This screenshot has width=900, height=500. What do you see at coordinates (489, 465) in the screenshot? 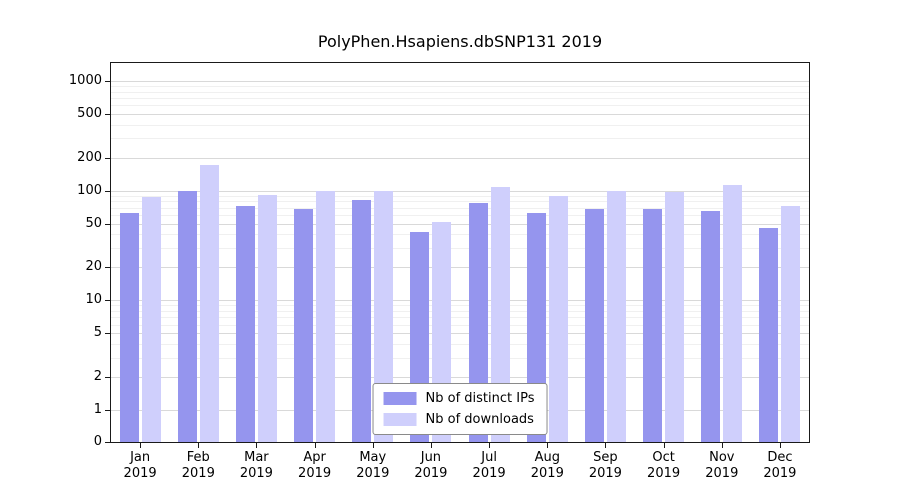
I see `x-tick-label: Jul 2019` at bounding box center [489, 465].